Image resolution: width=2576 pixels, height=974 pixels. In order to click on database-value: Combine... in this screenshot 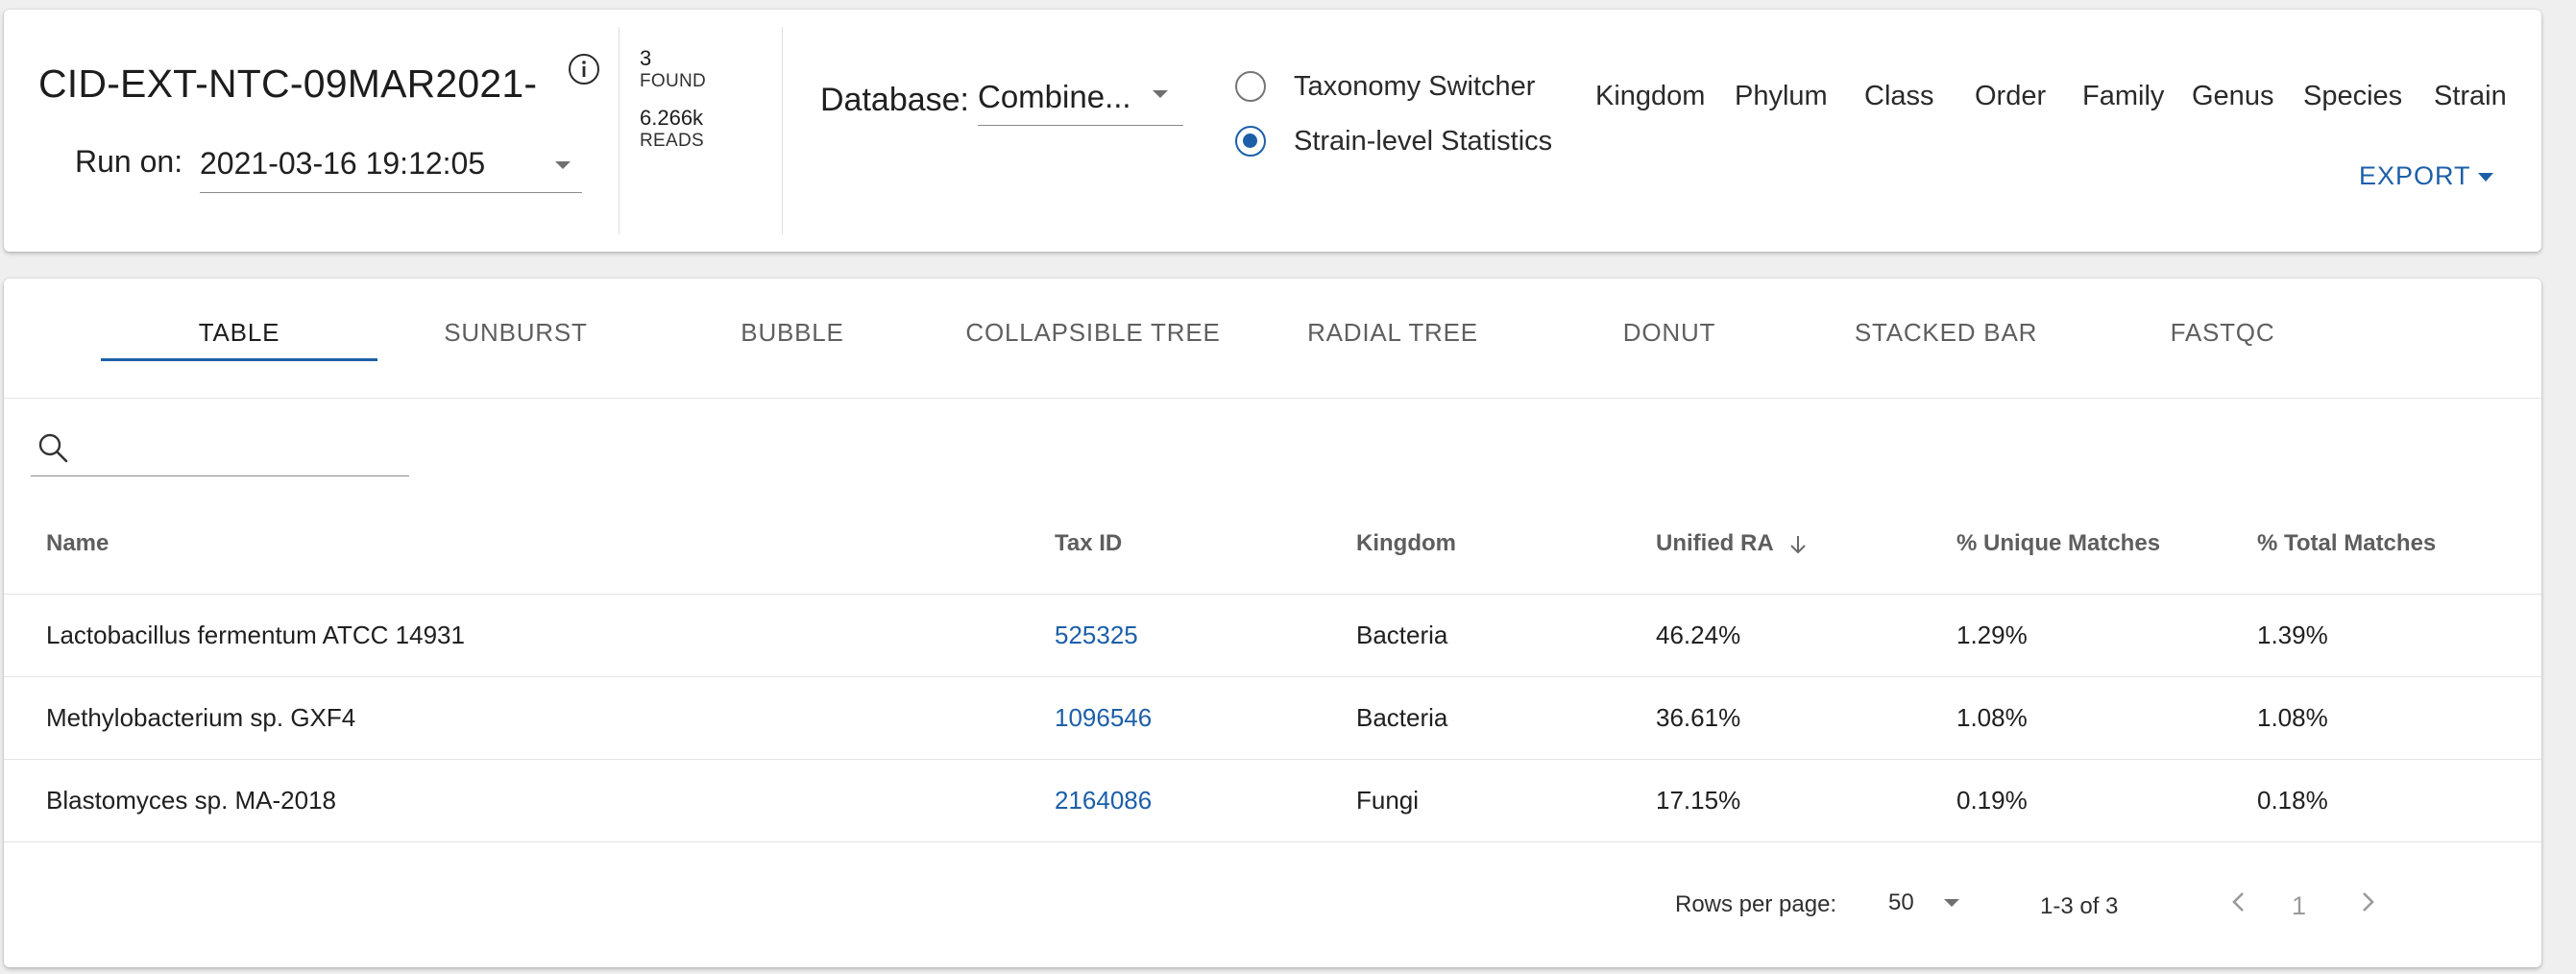, I will do `click(1055, 96)`.